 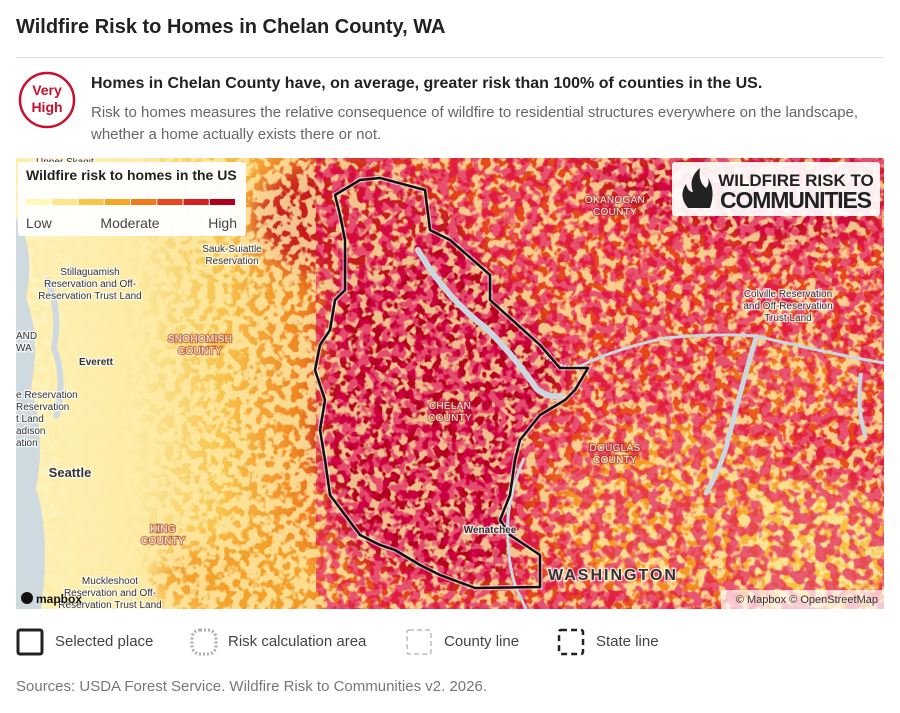 I want to click on place-label: KING, so click(x=163, y=529).